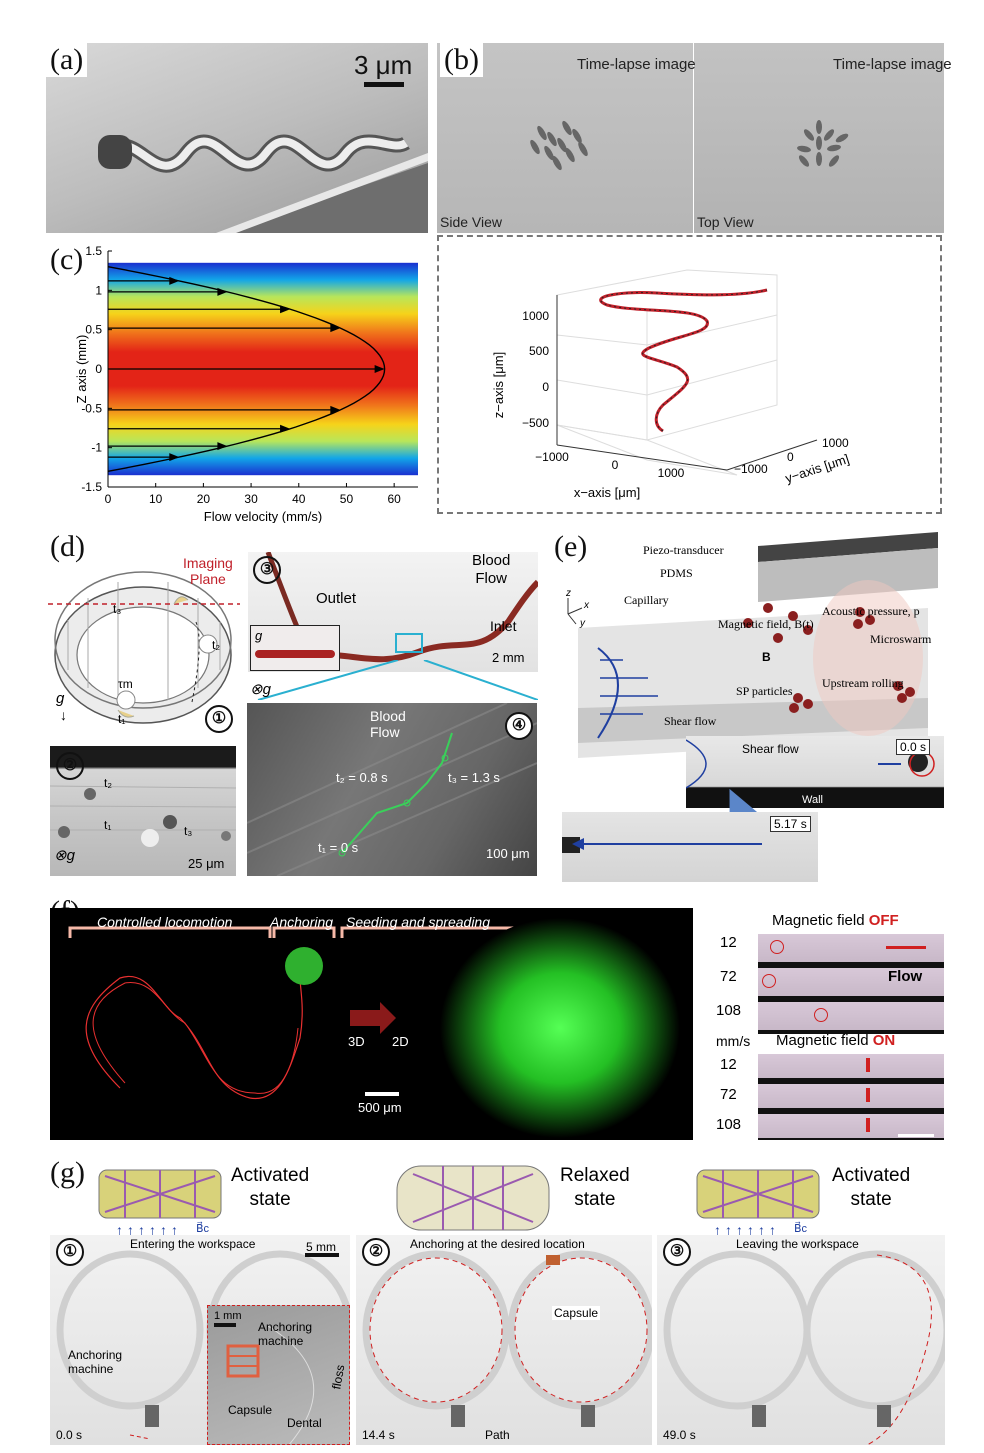  What do you see at coordinates (497, 1244) in the screenshot?
I see `p2-title: Anchoring at the desired location` at bounding box center [497, 1244].